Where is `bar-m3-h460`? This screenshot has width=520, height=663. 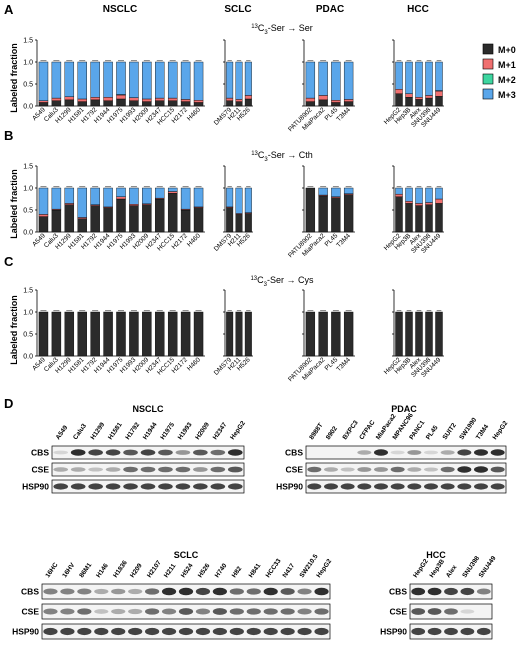 bar-m3-h460 is located at coordinates (198, 81).